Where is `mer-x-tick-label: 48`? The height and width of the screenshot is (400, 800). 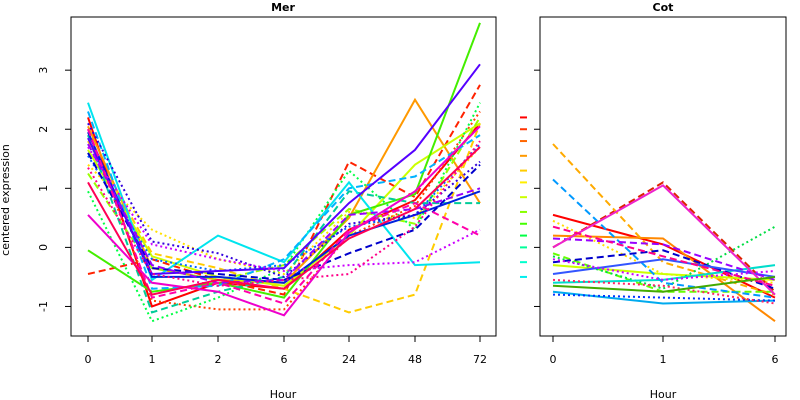
mer-x-tick-label: 48 is located at coordinates (415, 359).